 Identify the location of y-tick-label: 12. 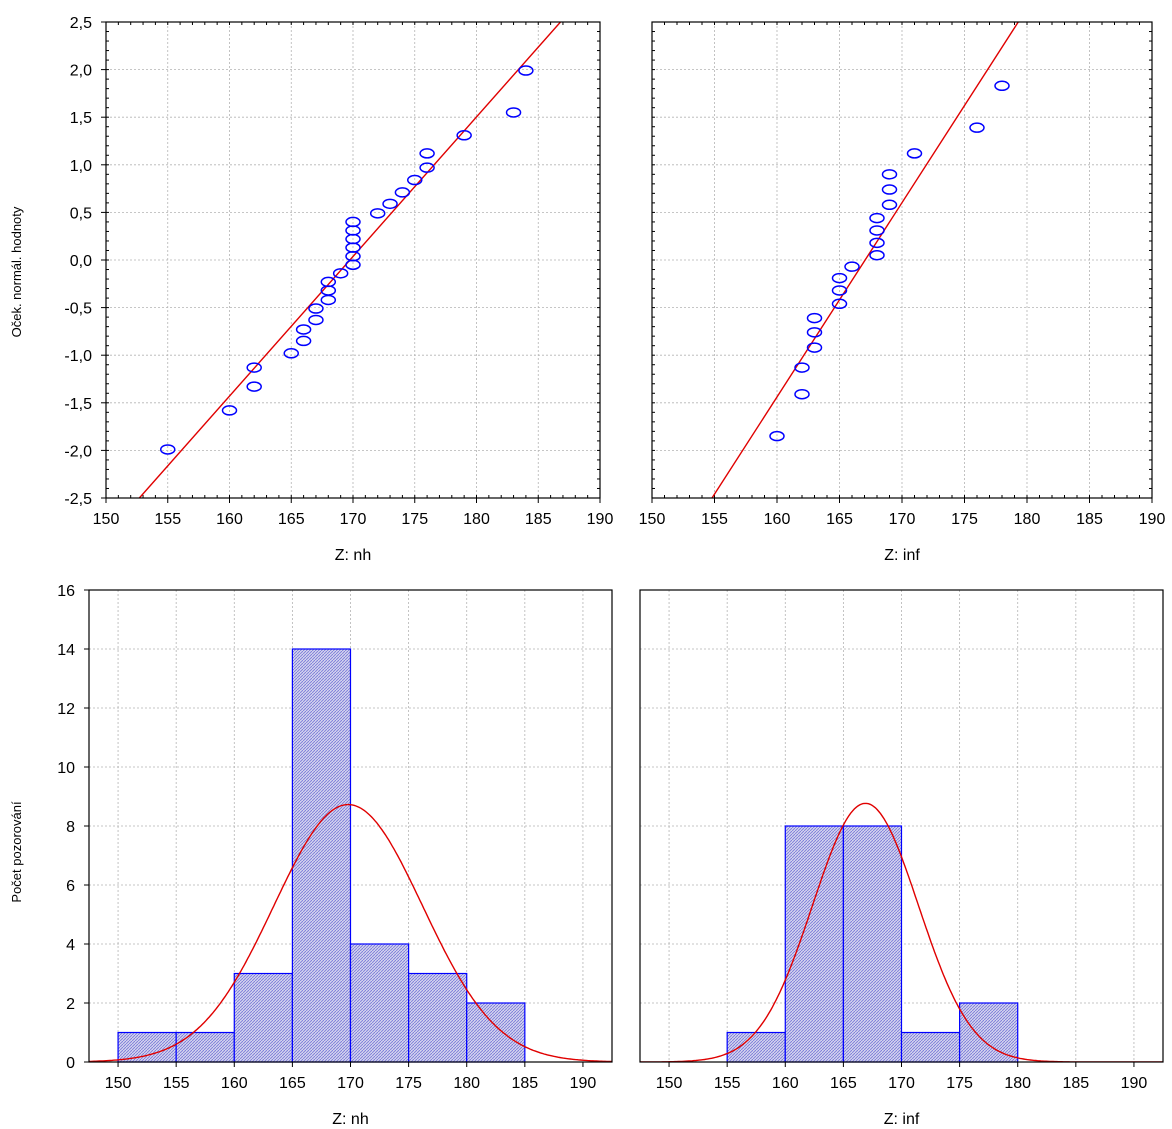
(66, 709).